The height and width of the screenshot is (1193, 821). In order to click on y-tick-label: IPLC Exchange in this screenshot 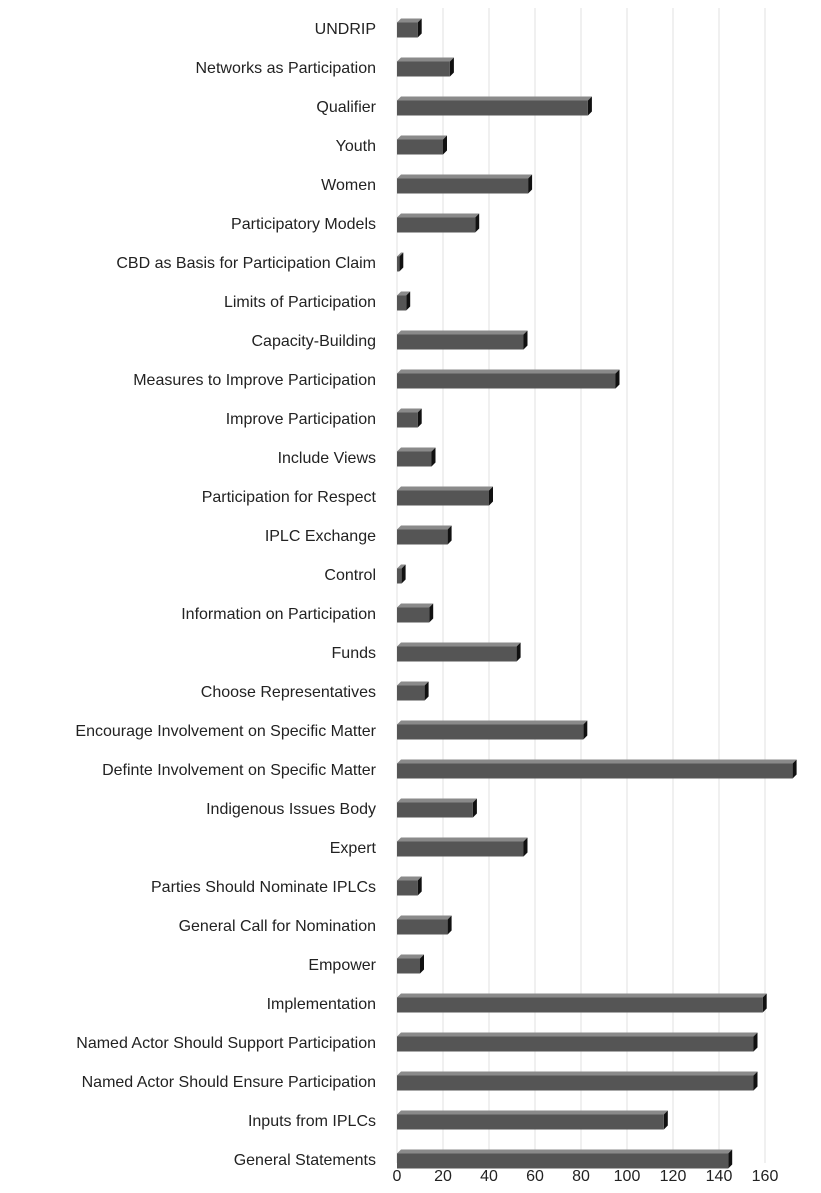, I will do `click(320, 536)`.